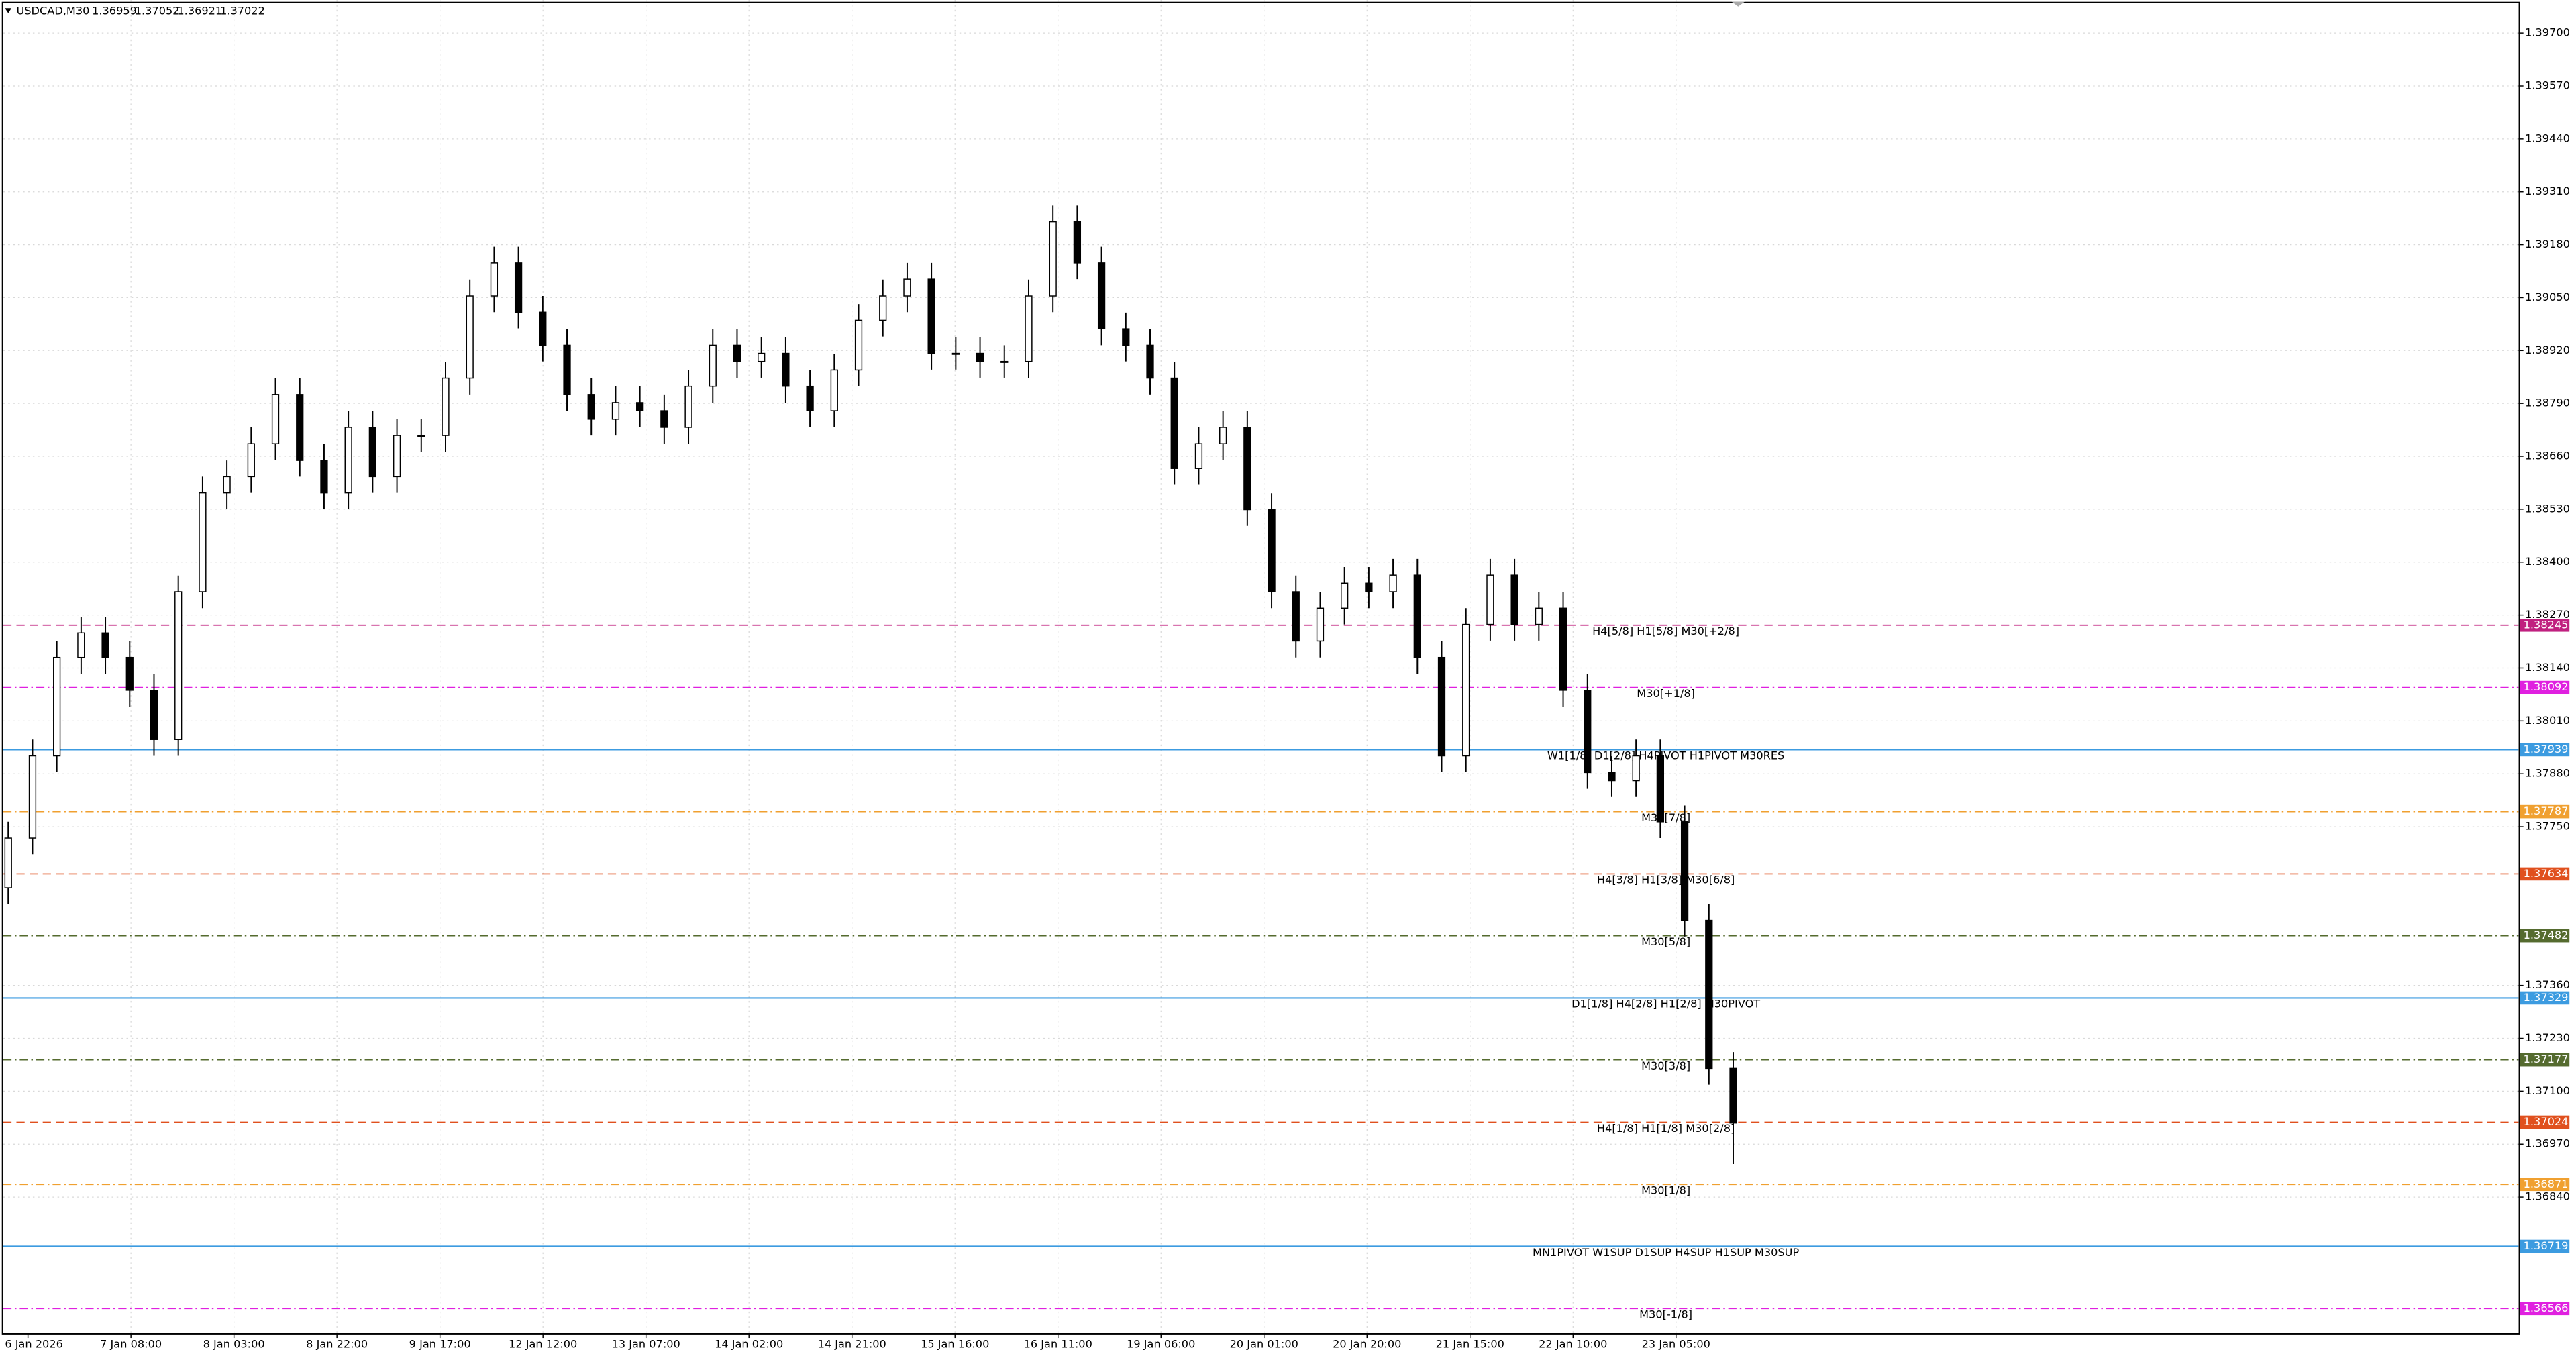  I want to click on level-label: M30[3/8], so click(1665, 1065).